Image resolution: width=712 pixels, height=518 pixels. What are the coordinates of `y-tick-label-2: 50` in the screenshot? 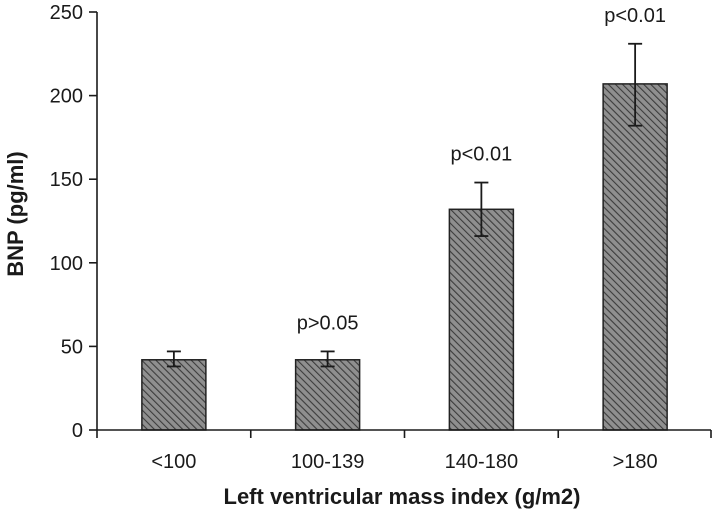 It's located at (72, 347).